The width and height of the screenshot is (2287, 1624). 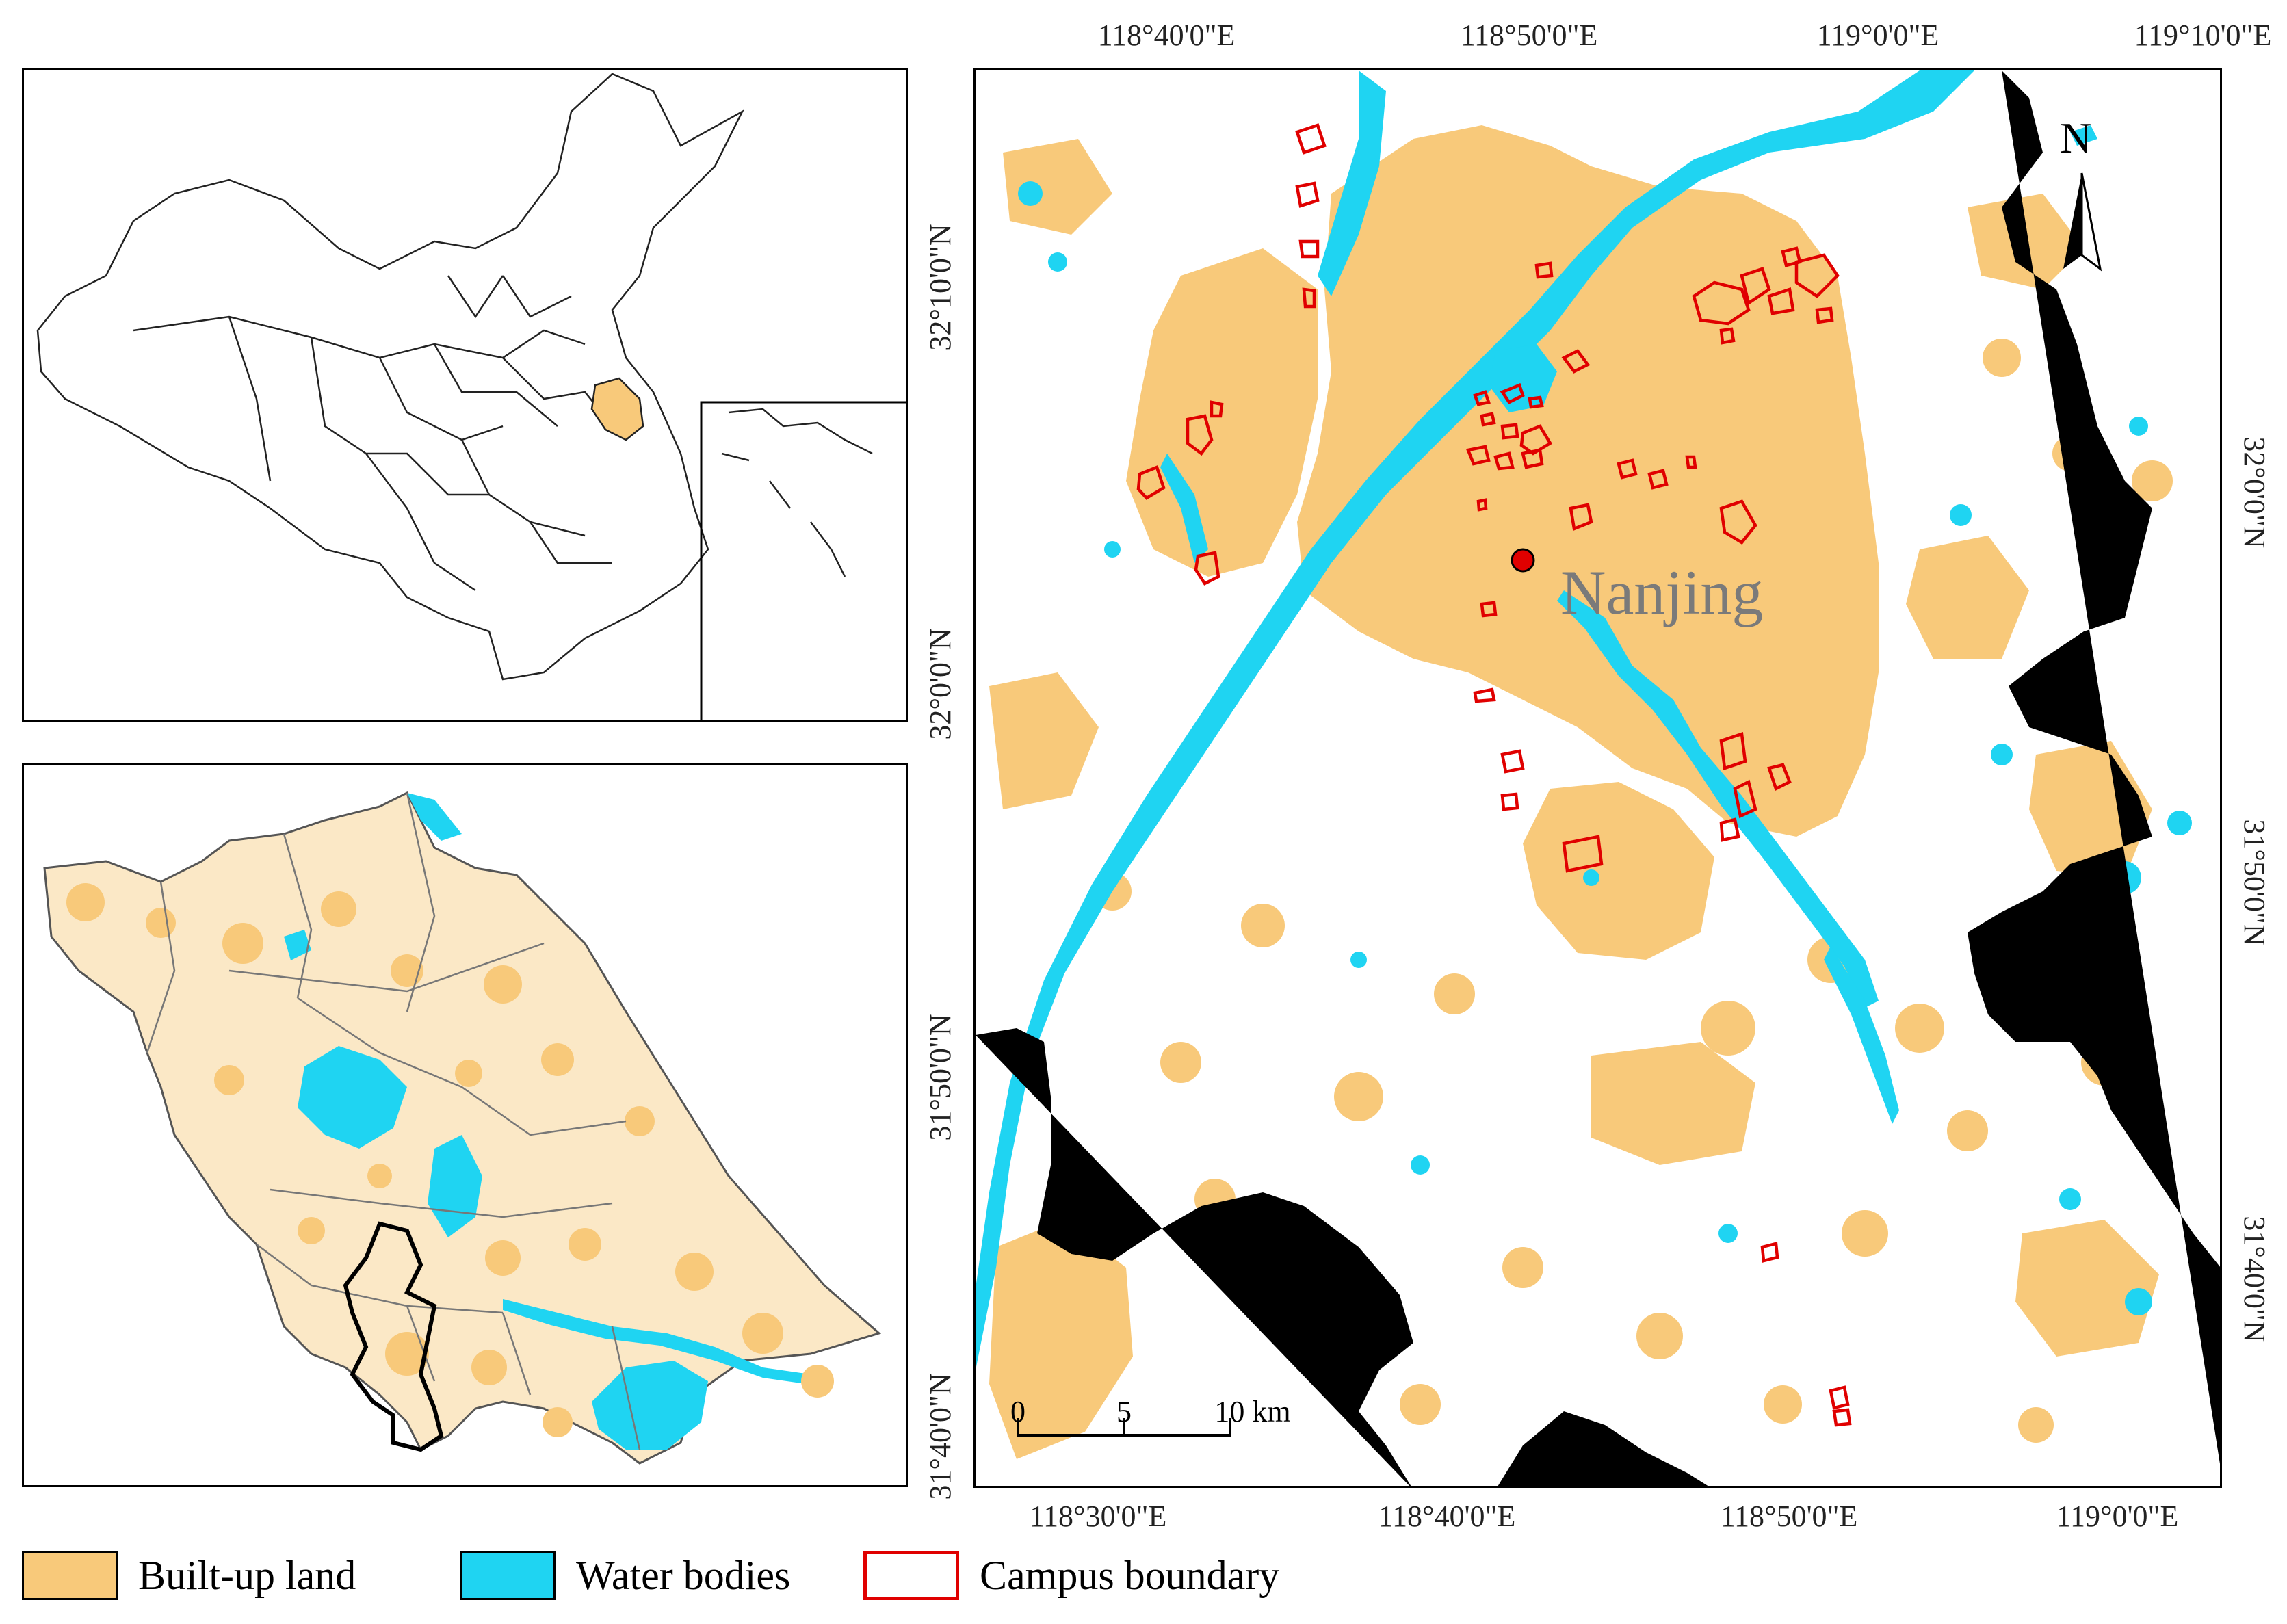 What do you see at coordinates (797, 492) in the screenshot?
I see `inset-coast` at bounding box center [797, 492].